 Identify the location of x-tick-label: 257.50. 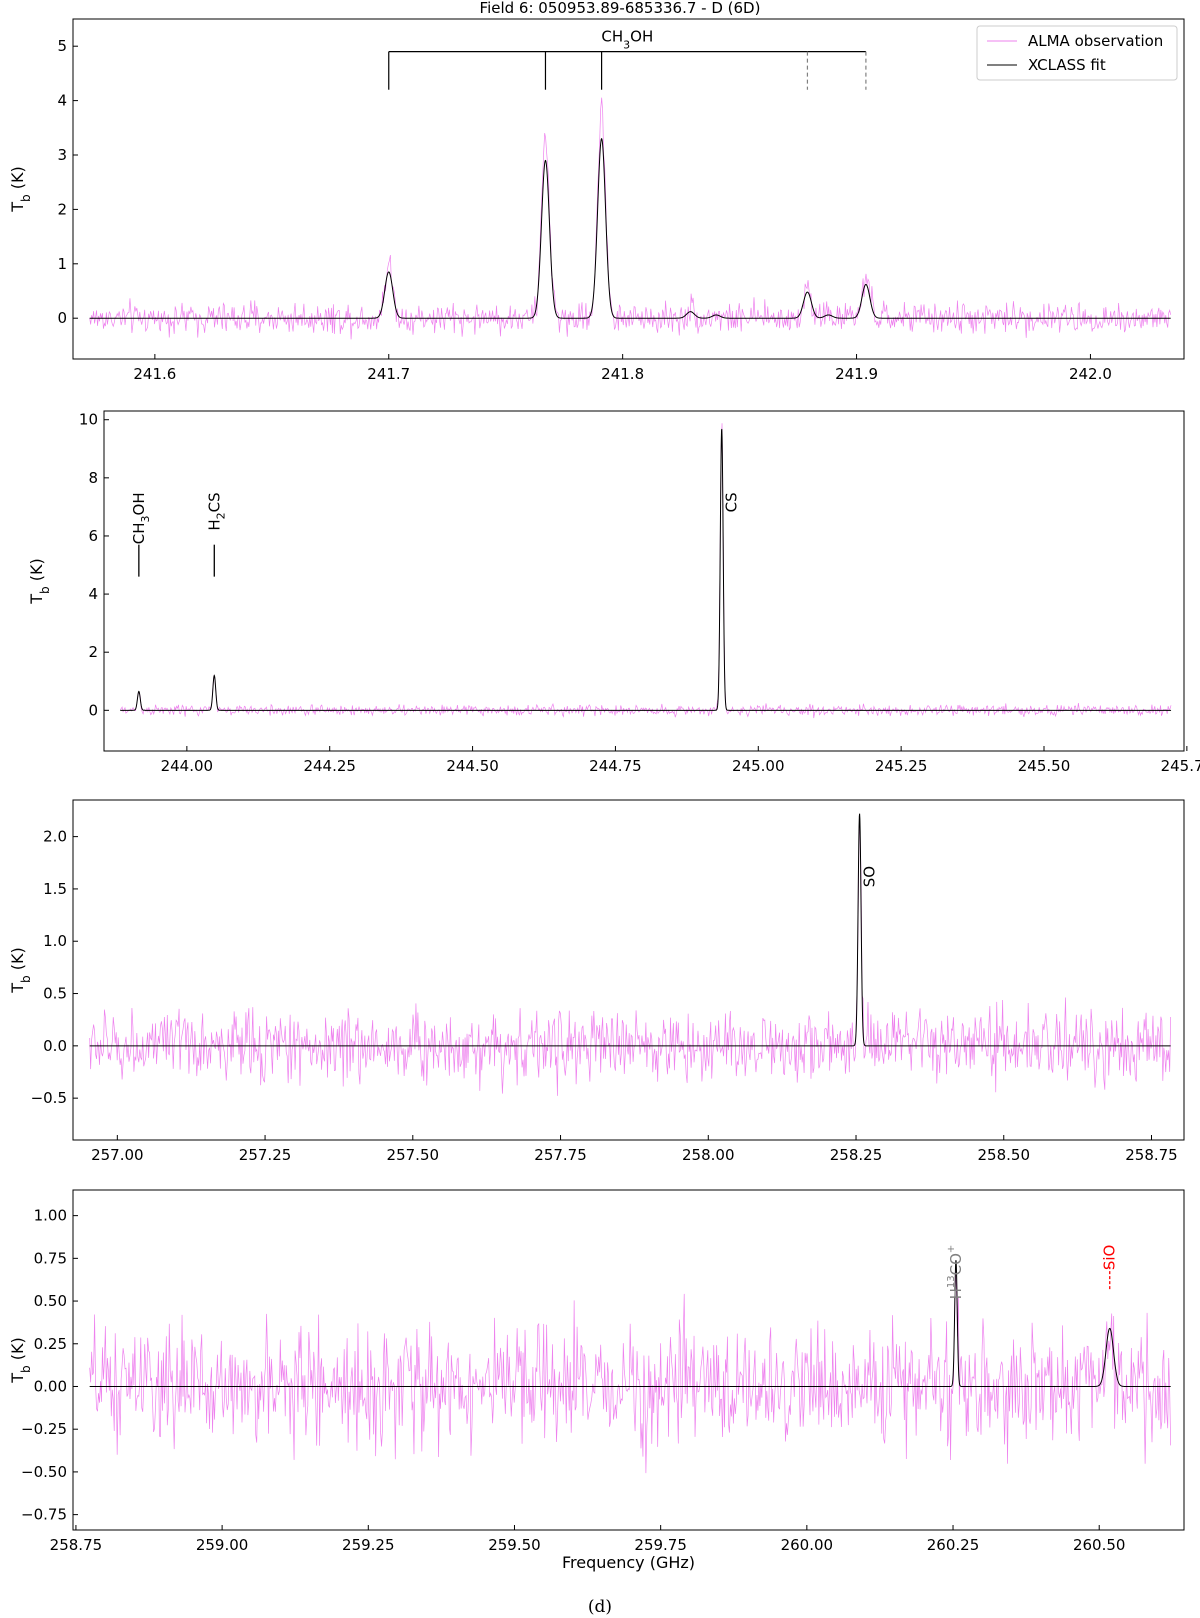
(413, 1155).